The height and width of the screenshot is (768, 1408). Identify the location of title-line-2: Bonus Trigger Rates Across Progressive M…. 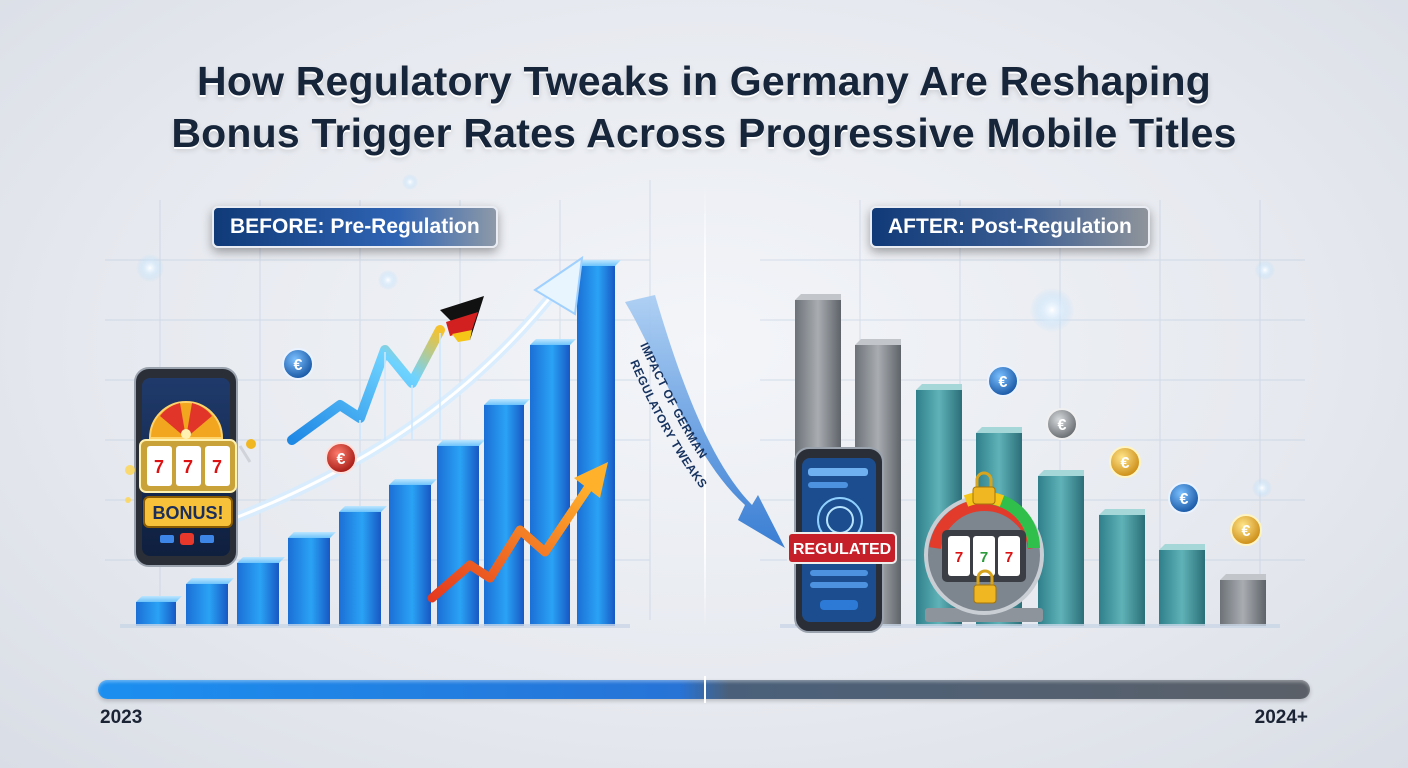
(704, 133).